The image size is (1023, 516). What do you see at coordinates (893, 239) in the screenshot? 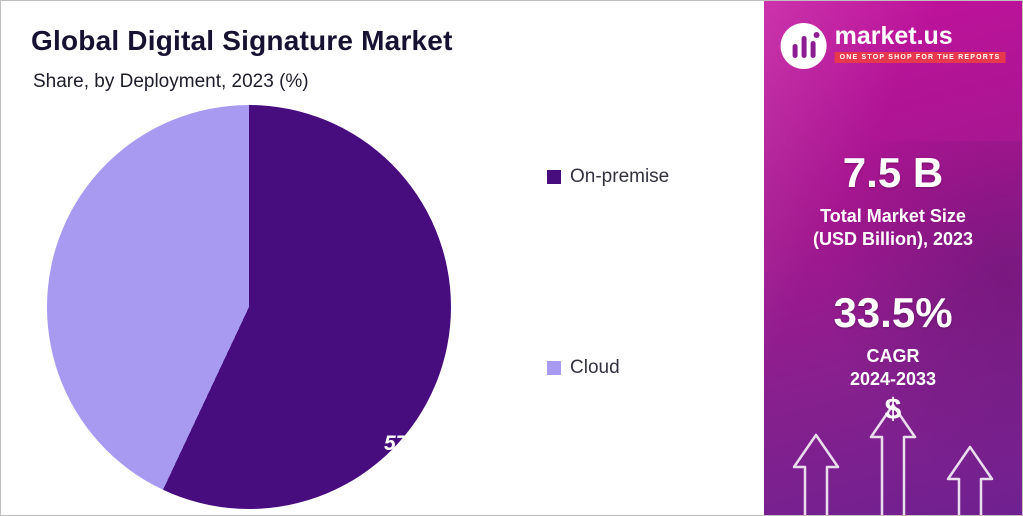
I see `stat-market-size-label-line2: (USD Billion), 2023` at bounding box center [893, 239].